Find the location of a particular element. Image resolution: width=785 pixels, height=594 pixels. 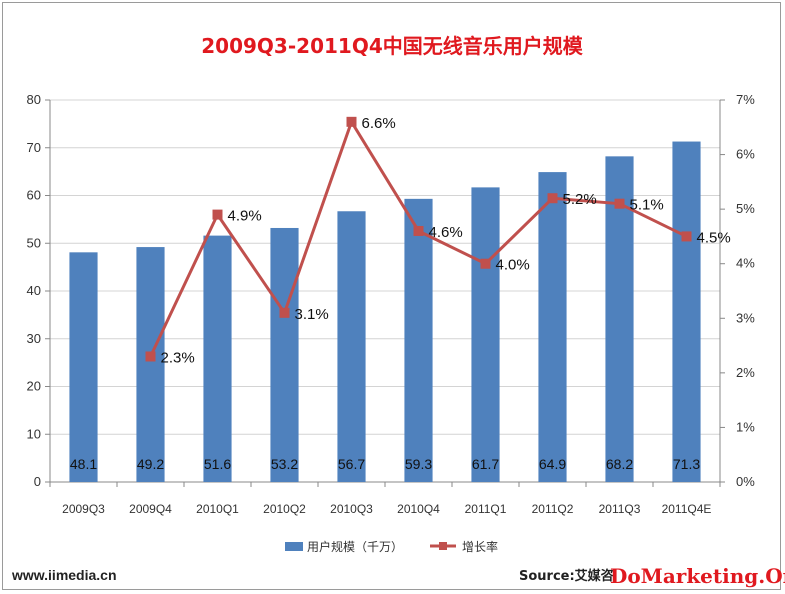

source-site: www.iimedia.cn is located at coordinates (64, 575).